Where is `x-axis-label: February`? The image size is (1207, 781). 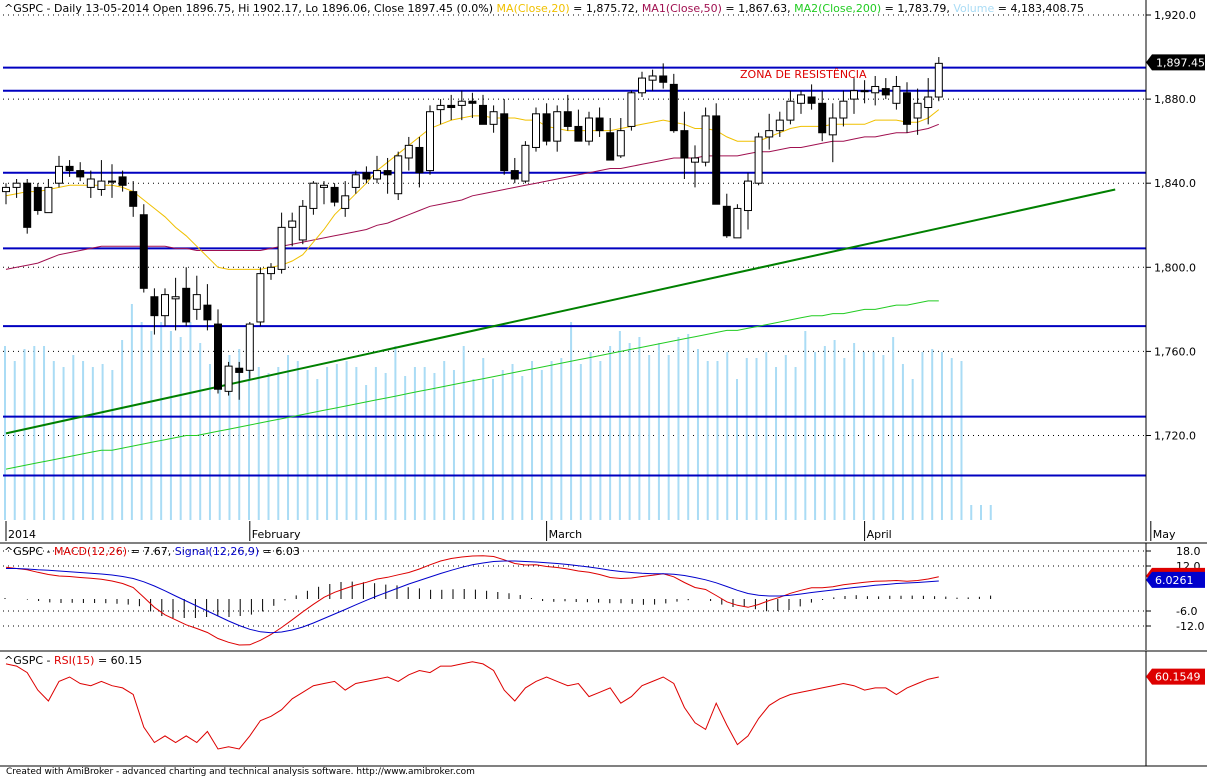 x-axis-label: February is located at coordinates (276, 534).